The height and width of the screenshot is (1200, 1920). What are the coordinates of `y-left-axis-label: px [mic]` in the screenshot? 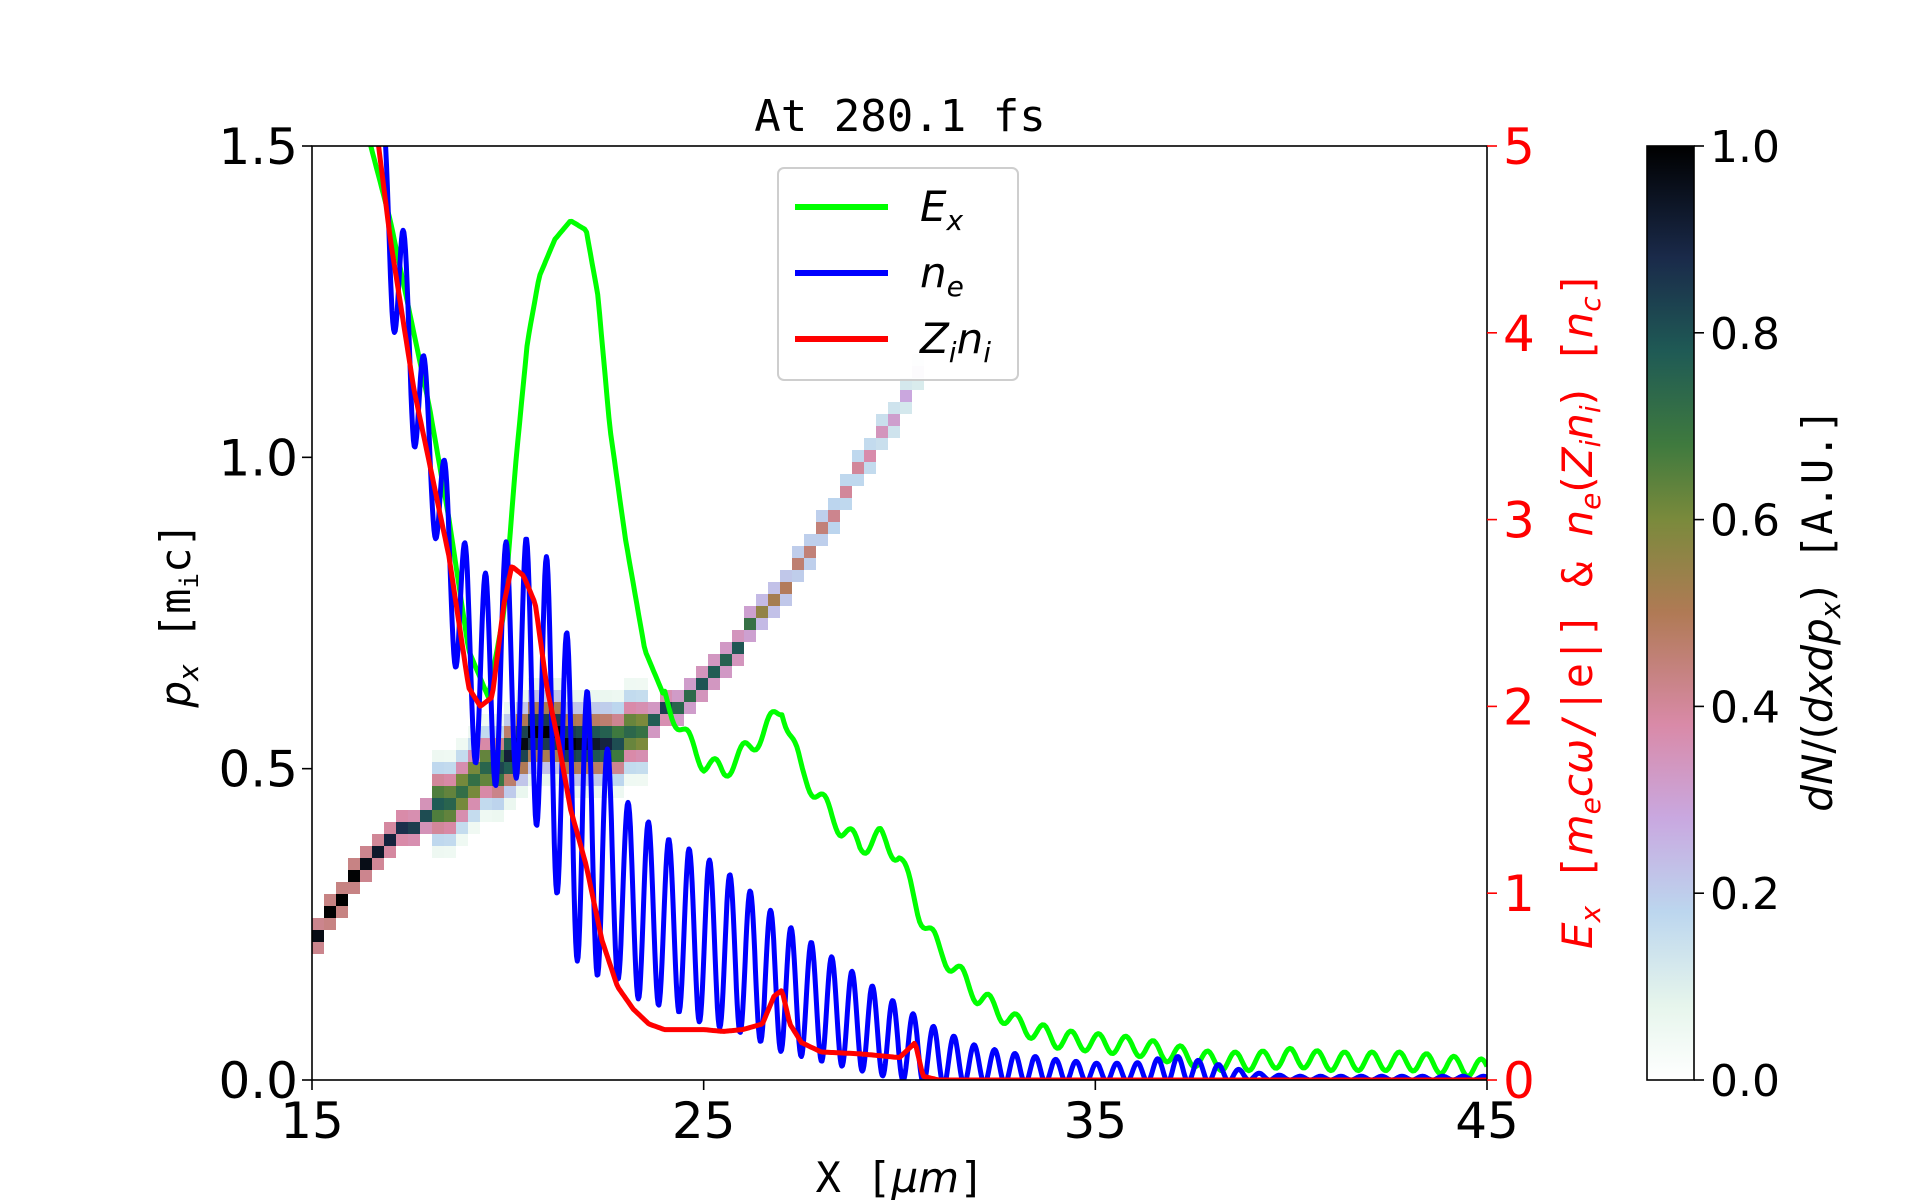 It's located at (178, 615).